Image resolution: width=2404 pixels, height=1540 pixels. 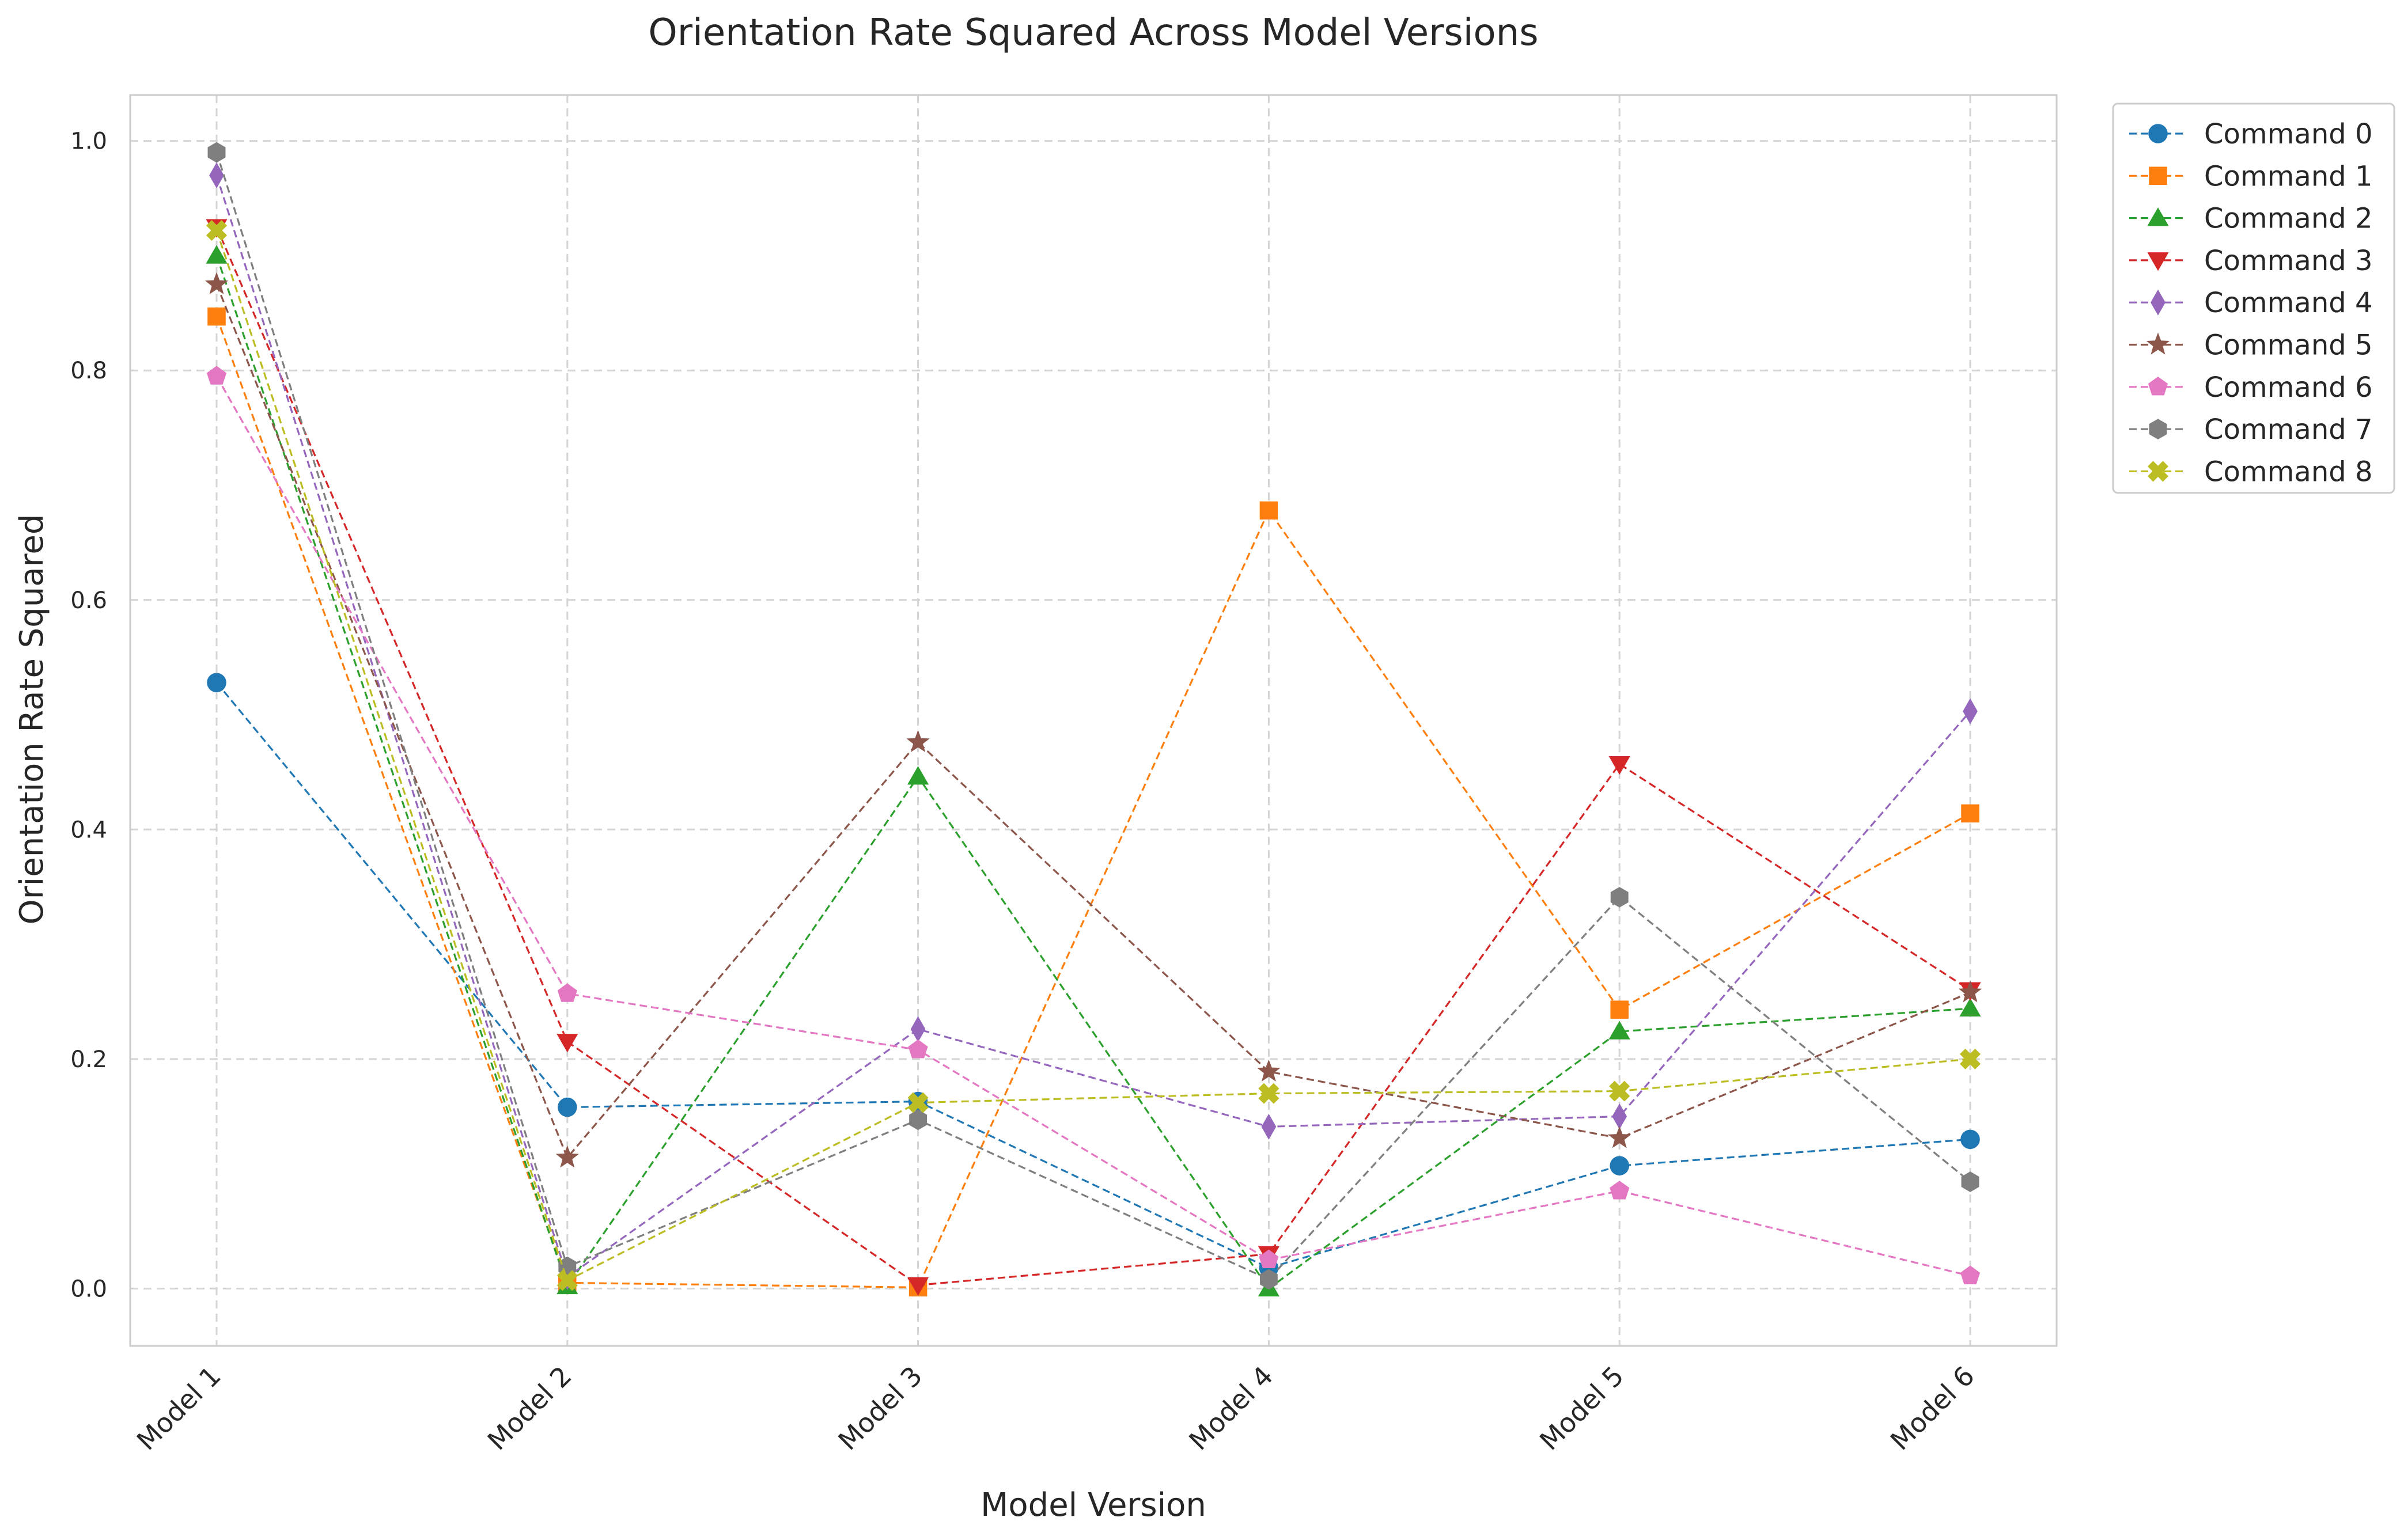 What do you see at coordinates (88, 830) in the screenshot?
I see `y-tick-label: 0.4` at bounding box center [88, 830].